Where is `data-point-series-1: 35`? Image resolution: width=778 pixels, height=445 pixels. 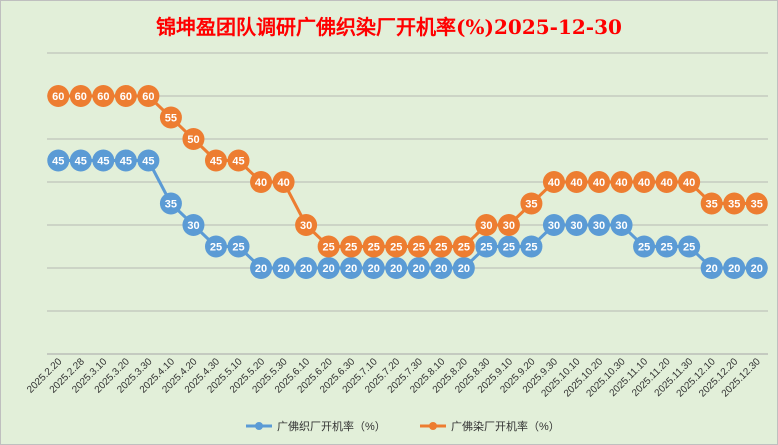
data-point-series-1: 35 is located at coordinates (170, 203).